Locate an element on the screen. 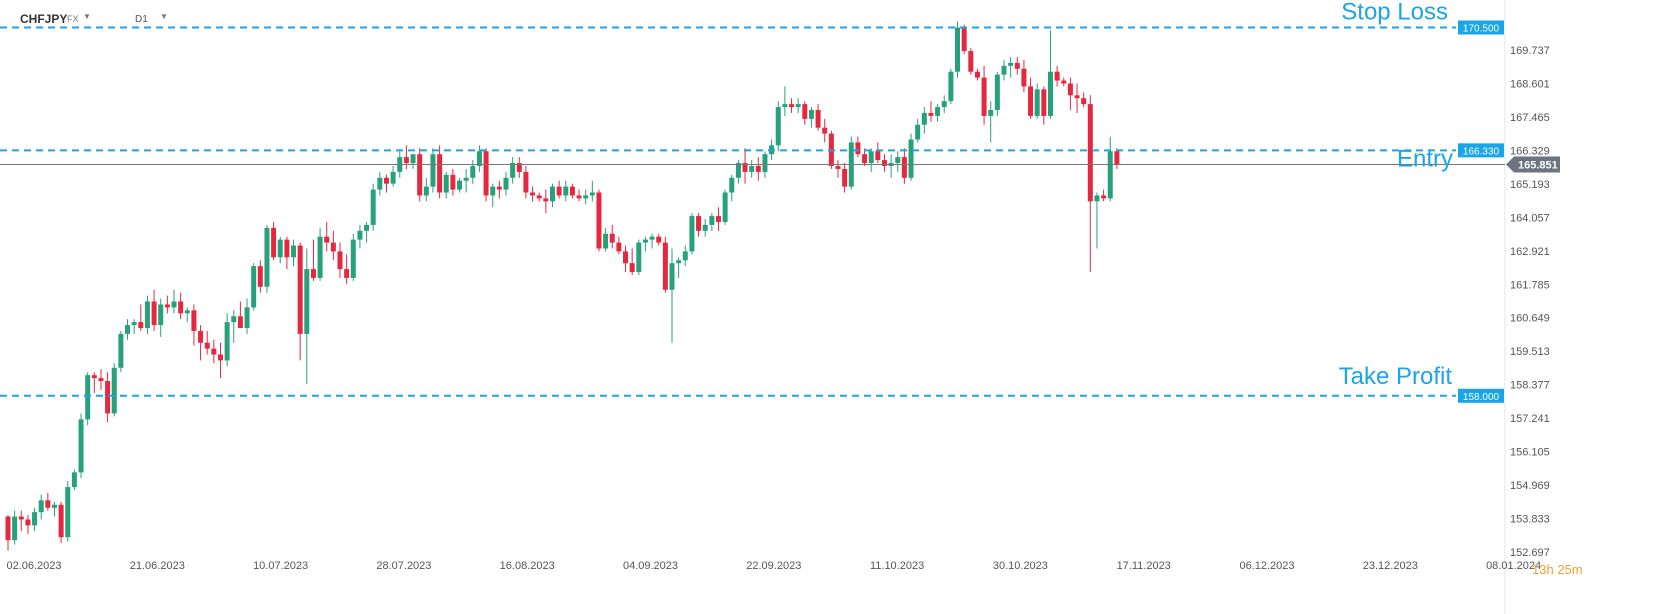 Image resolution: width=1653 pixels, height=614 pixels. timeframe-chevron-down-icon: ▼ is located at coordinates (164, 16).